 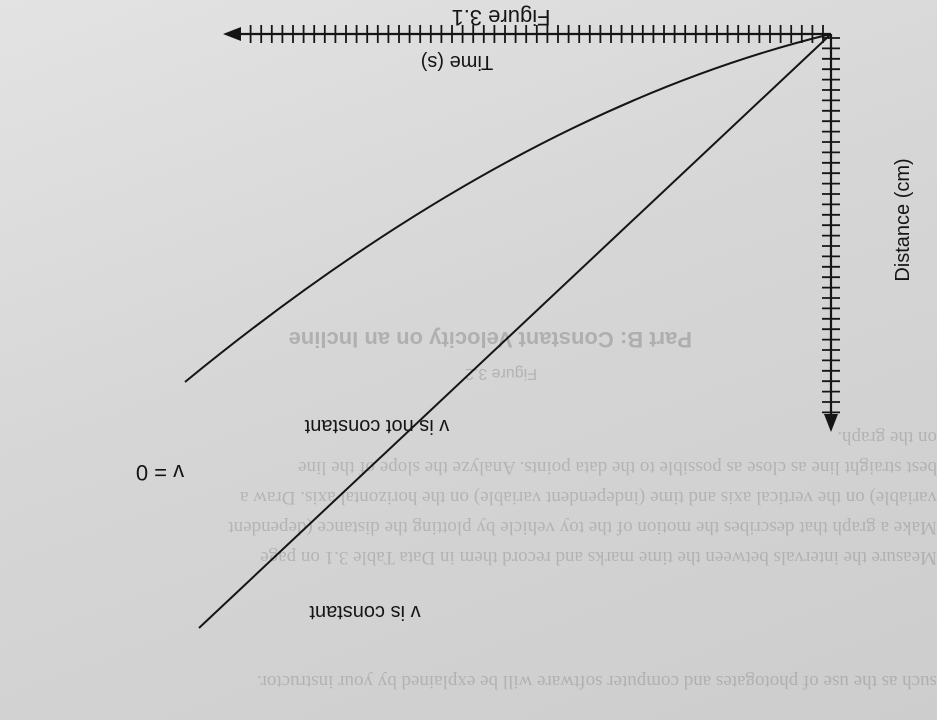 What do you see at coordinates (160, 472) in the screenshot?
I see `label-v-zero: v = 0` at bounding box center [160, 472].